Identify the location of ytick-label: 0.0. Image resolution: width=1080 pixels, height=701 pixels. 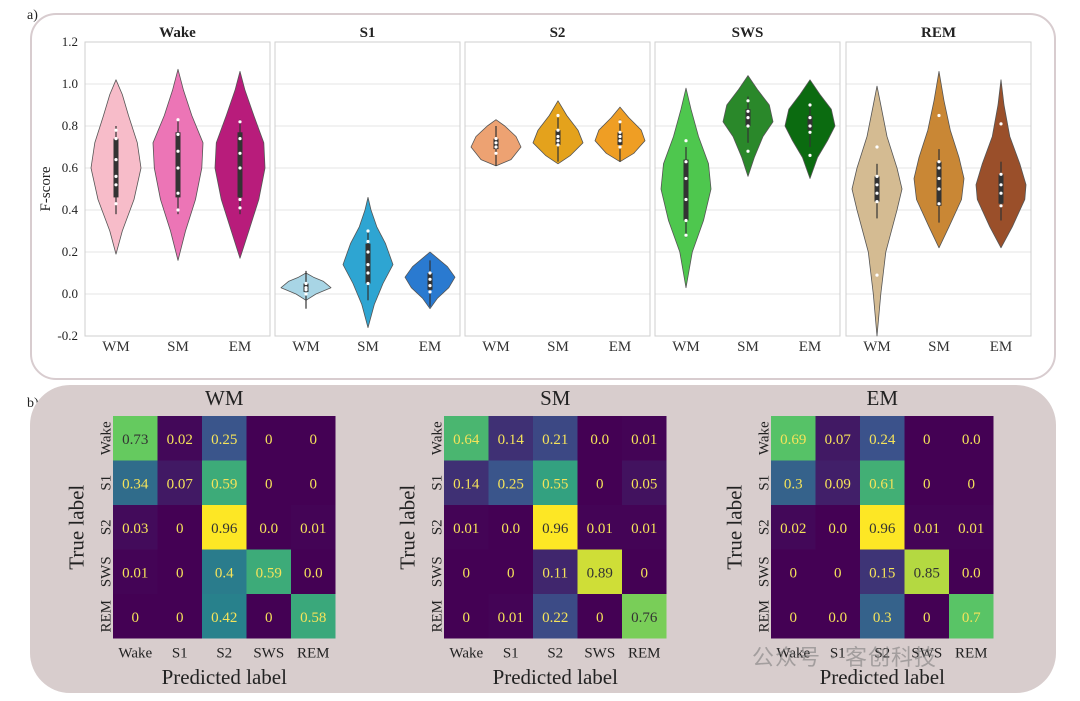
(70, 293).